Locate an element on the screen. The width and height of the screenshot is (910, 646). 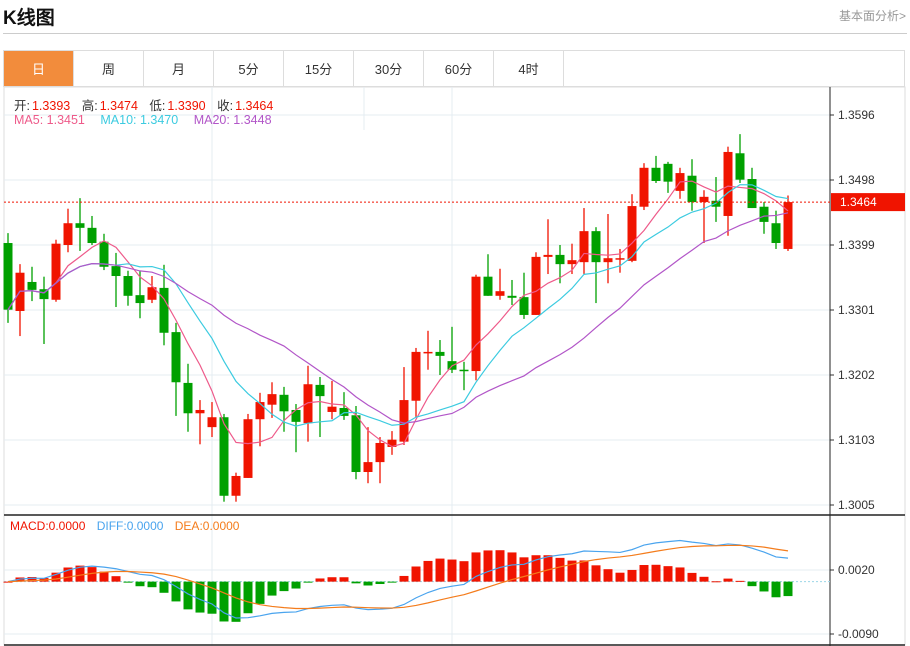
ohlc-legend: 开: 1.3393 高: 1.3474 低: 1.3390 收: 1.3464 is located at coordinates (144, 104).